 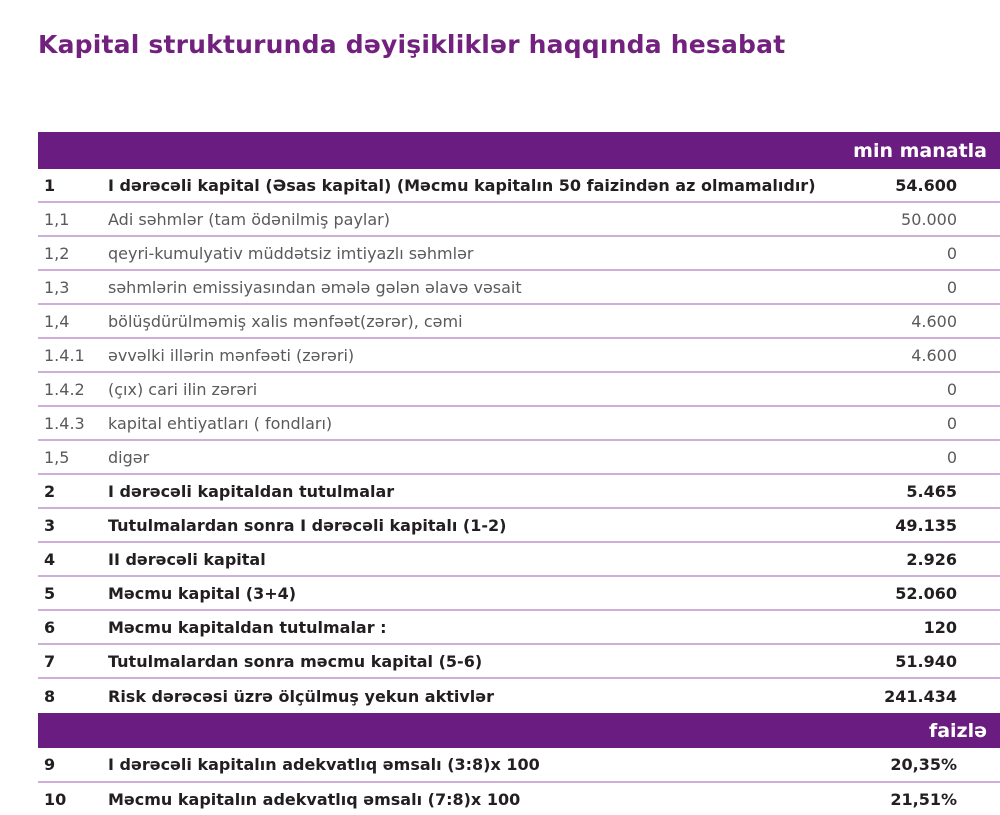 What do you see at coordinates (247, 627) in the screenshot?
I see `row-label: Məcmu kapitaldan tutulmalar :` at bounding box center [247, 627].